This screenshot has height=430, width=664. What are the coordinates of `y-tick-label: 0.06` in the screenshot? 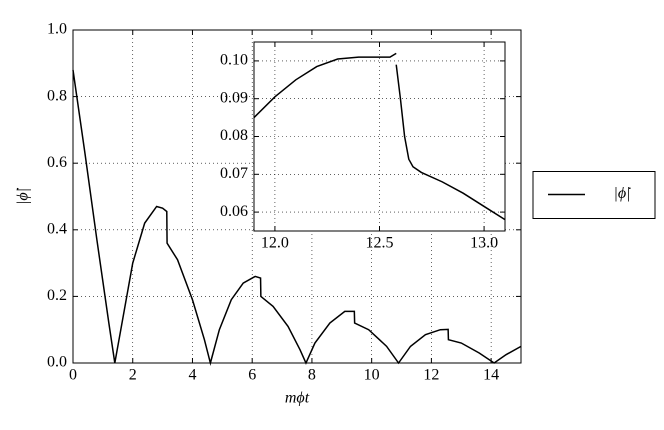 It's located at (234, 211).